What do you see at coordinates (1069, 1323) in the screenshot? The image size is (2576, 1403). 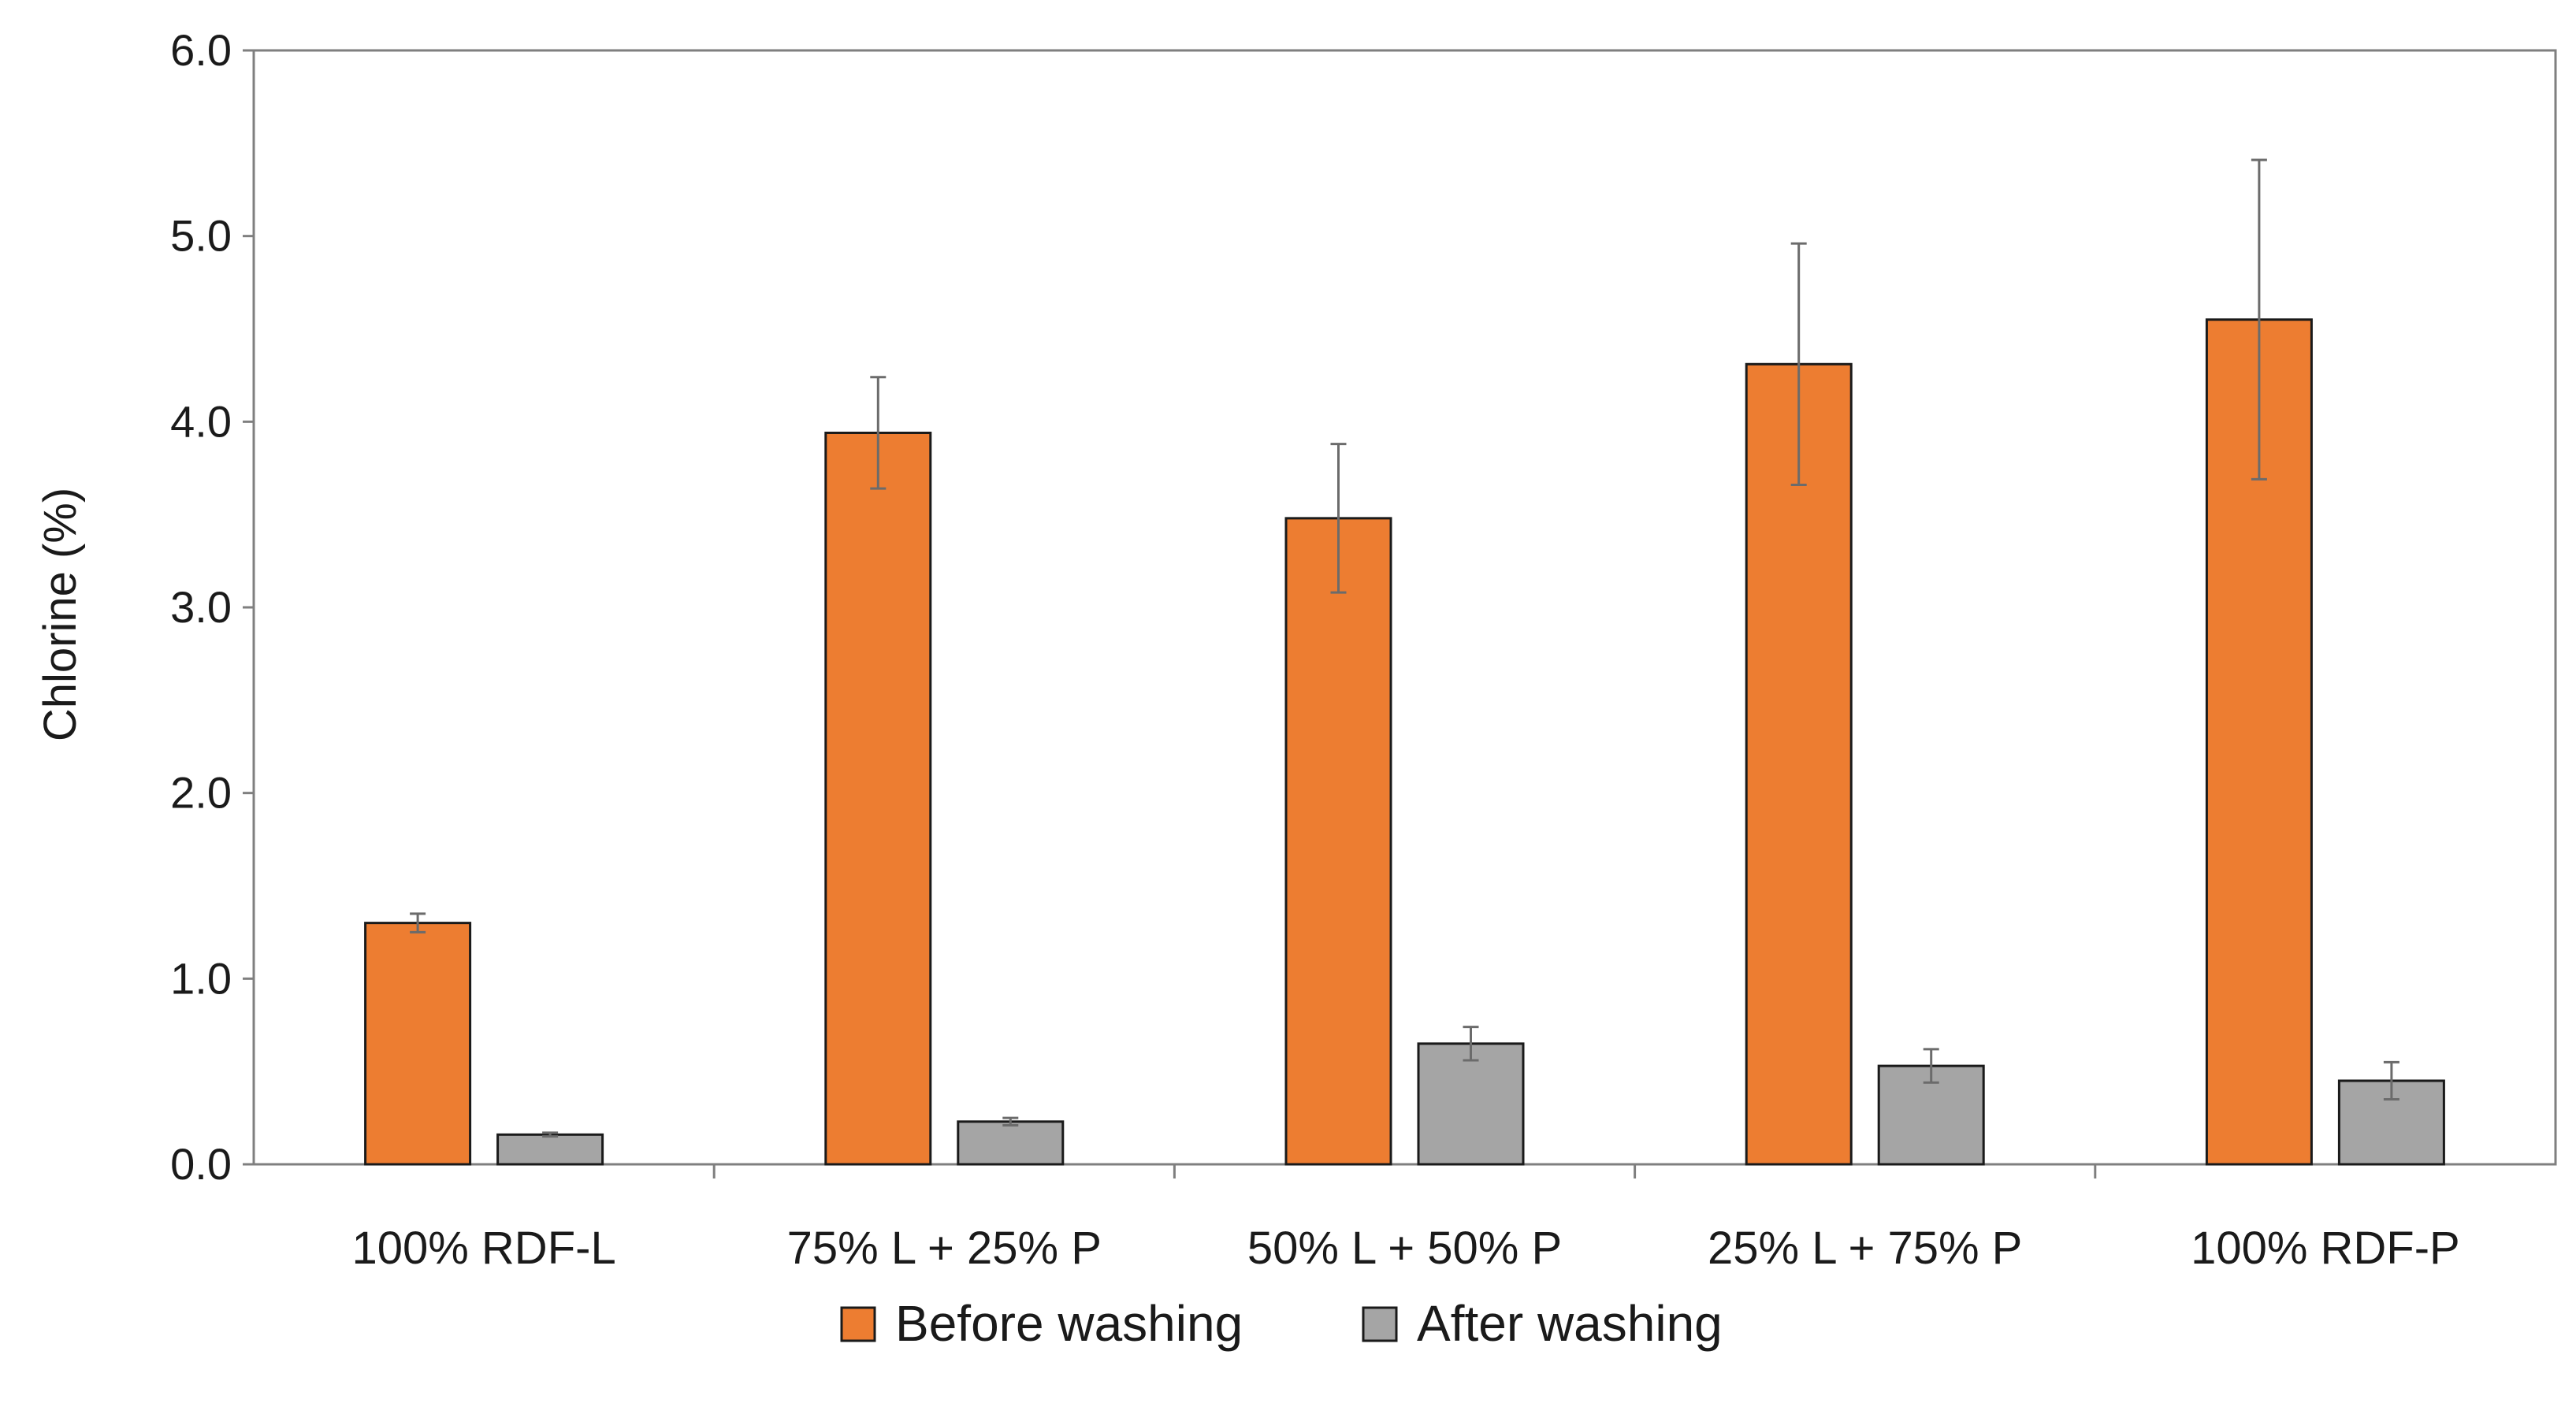 I see `legend-label: Before washing` at bounding box center [1069, 1323].